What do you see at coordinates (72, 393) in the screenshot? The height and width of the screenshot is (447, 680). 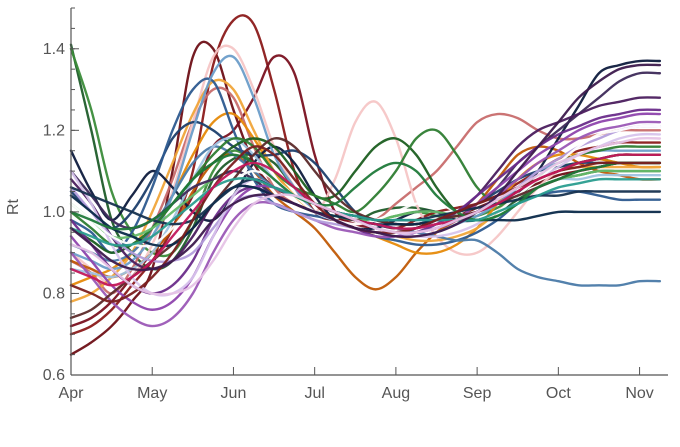 I see `x-tick-label: Apr` at bounding box center [72, 393].